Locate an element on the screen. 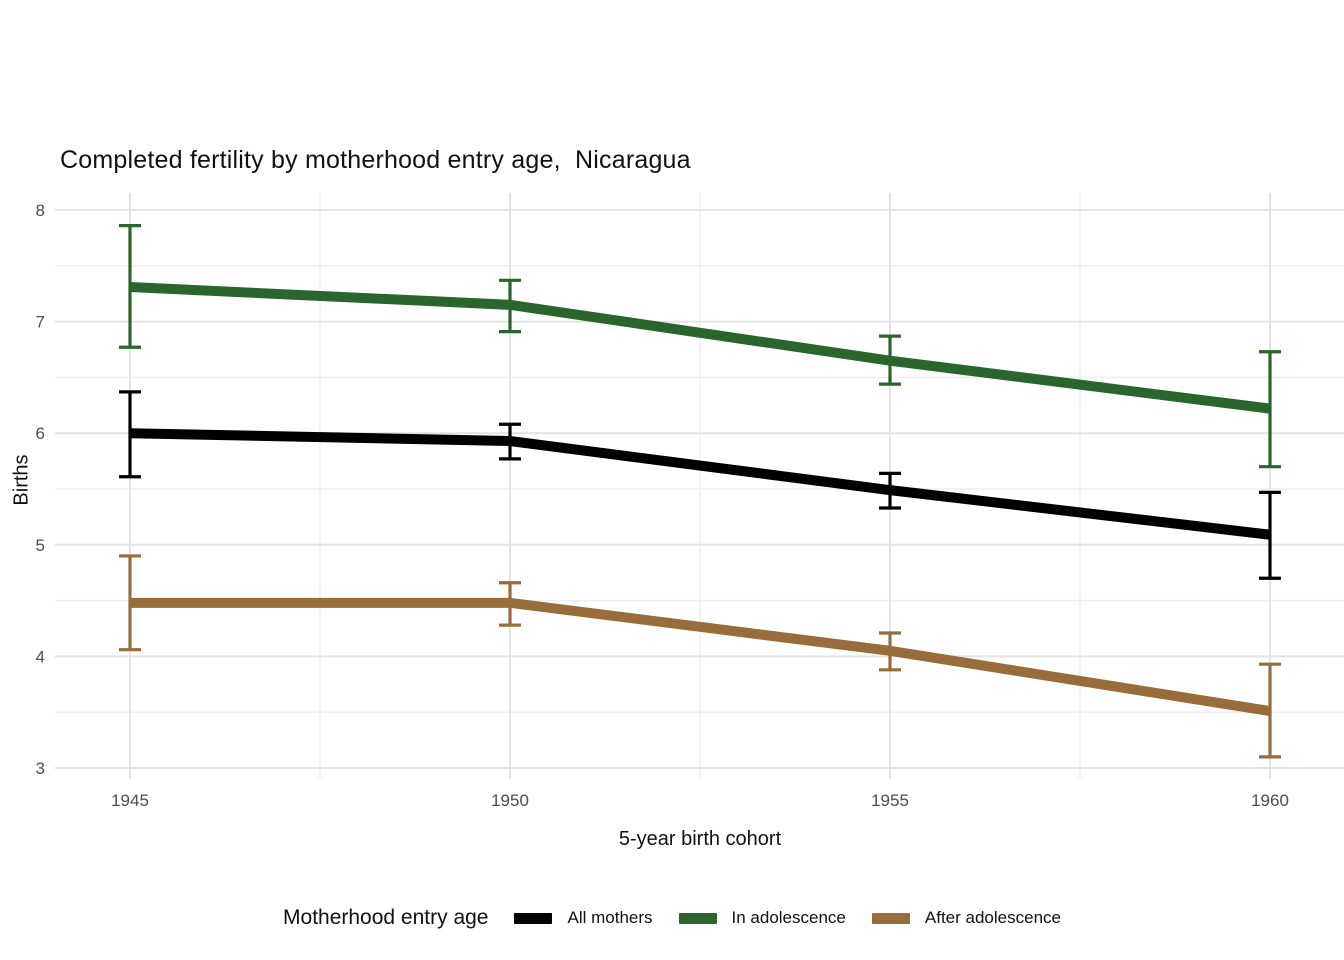 The width and height of the screenshot is (1344, 960). legend-label: After adolescence is located at coordinates (992, 917).